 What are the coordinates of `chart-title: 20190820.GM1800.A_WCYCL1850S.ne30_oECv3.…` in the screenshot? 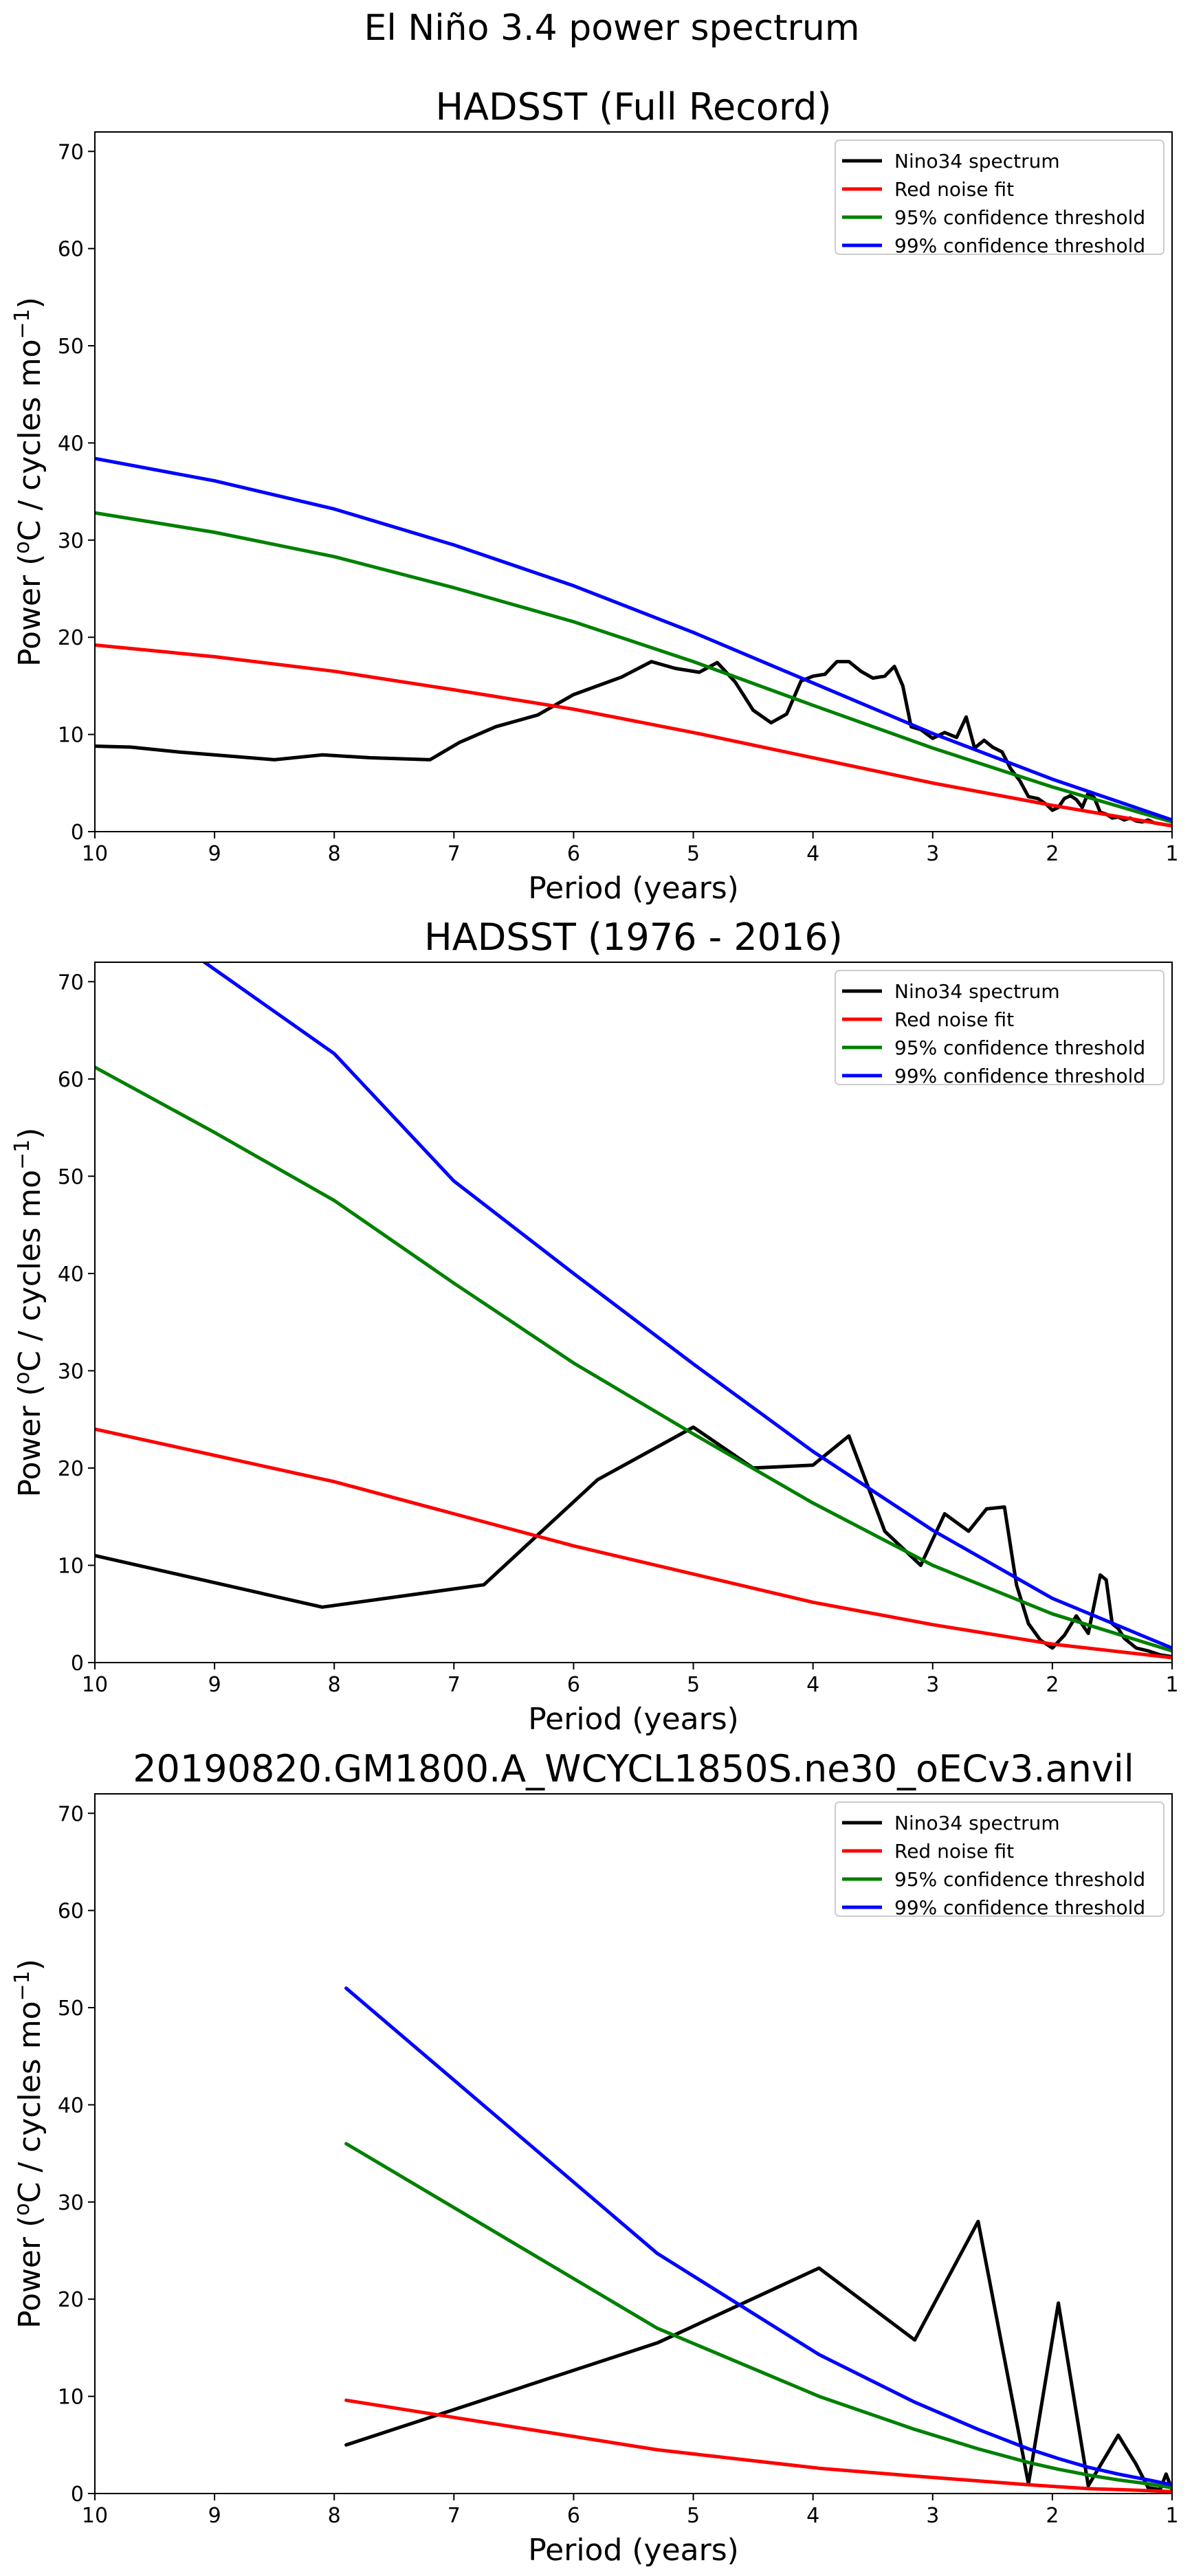 It's located at (633, 1768).